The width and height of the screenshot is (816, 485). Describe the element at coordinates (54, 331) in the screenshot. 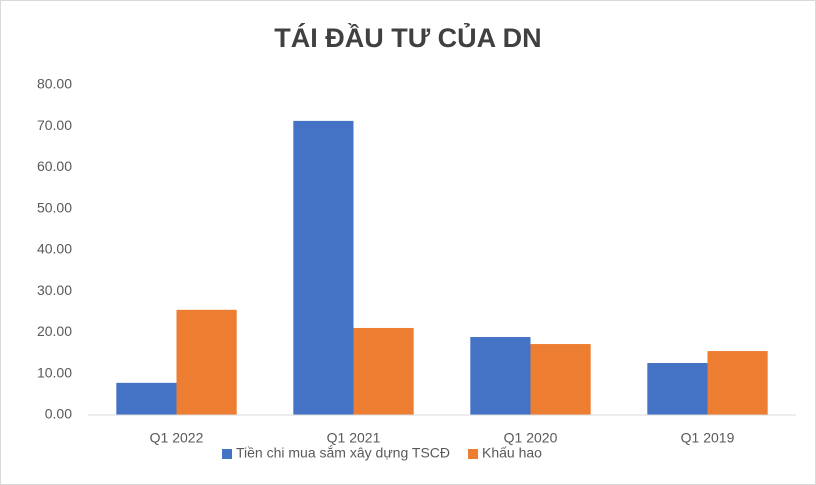

I see `y-tick-label: 20.00` at that location.